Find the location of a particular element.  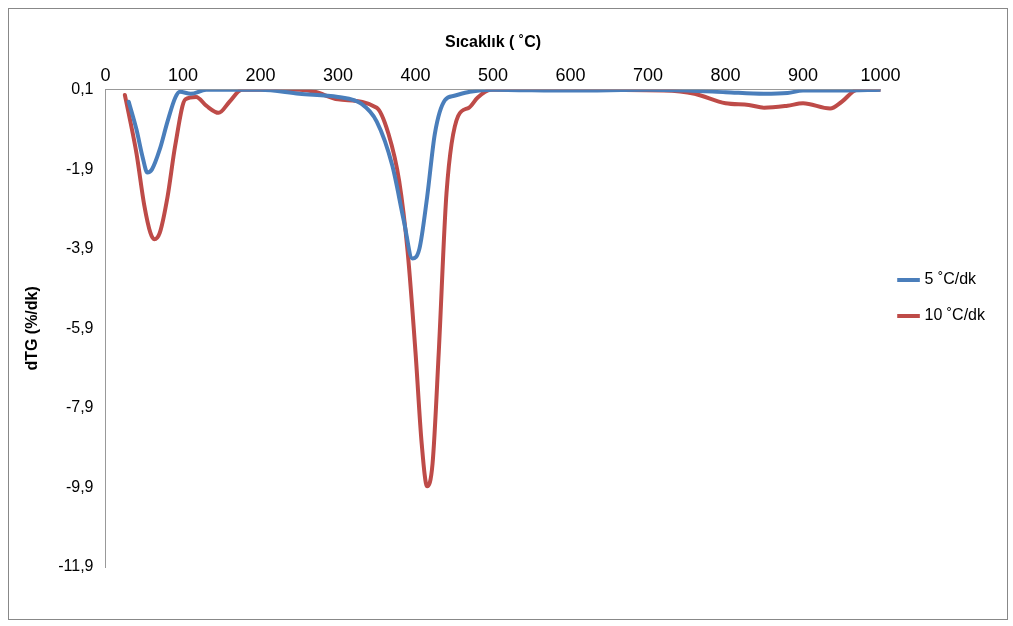

x-tick-label: 0 is located at coordinates (105, 74).